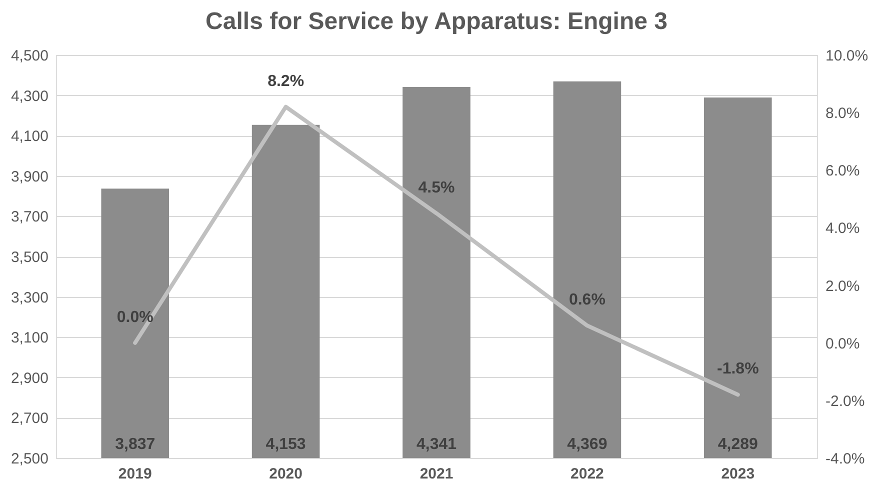 Image resolution: width=878 pixels, height=491 pixels. Describe the element at coordinates (286, 81) in the screenshot. I see `data-label: 8.2%` at that location.